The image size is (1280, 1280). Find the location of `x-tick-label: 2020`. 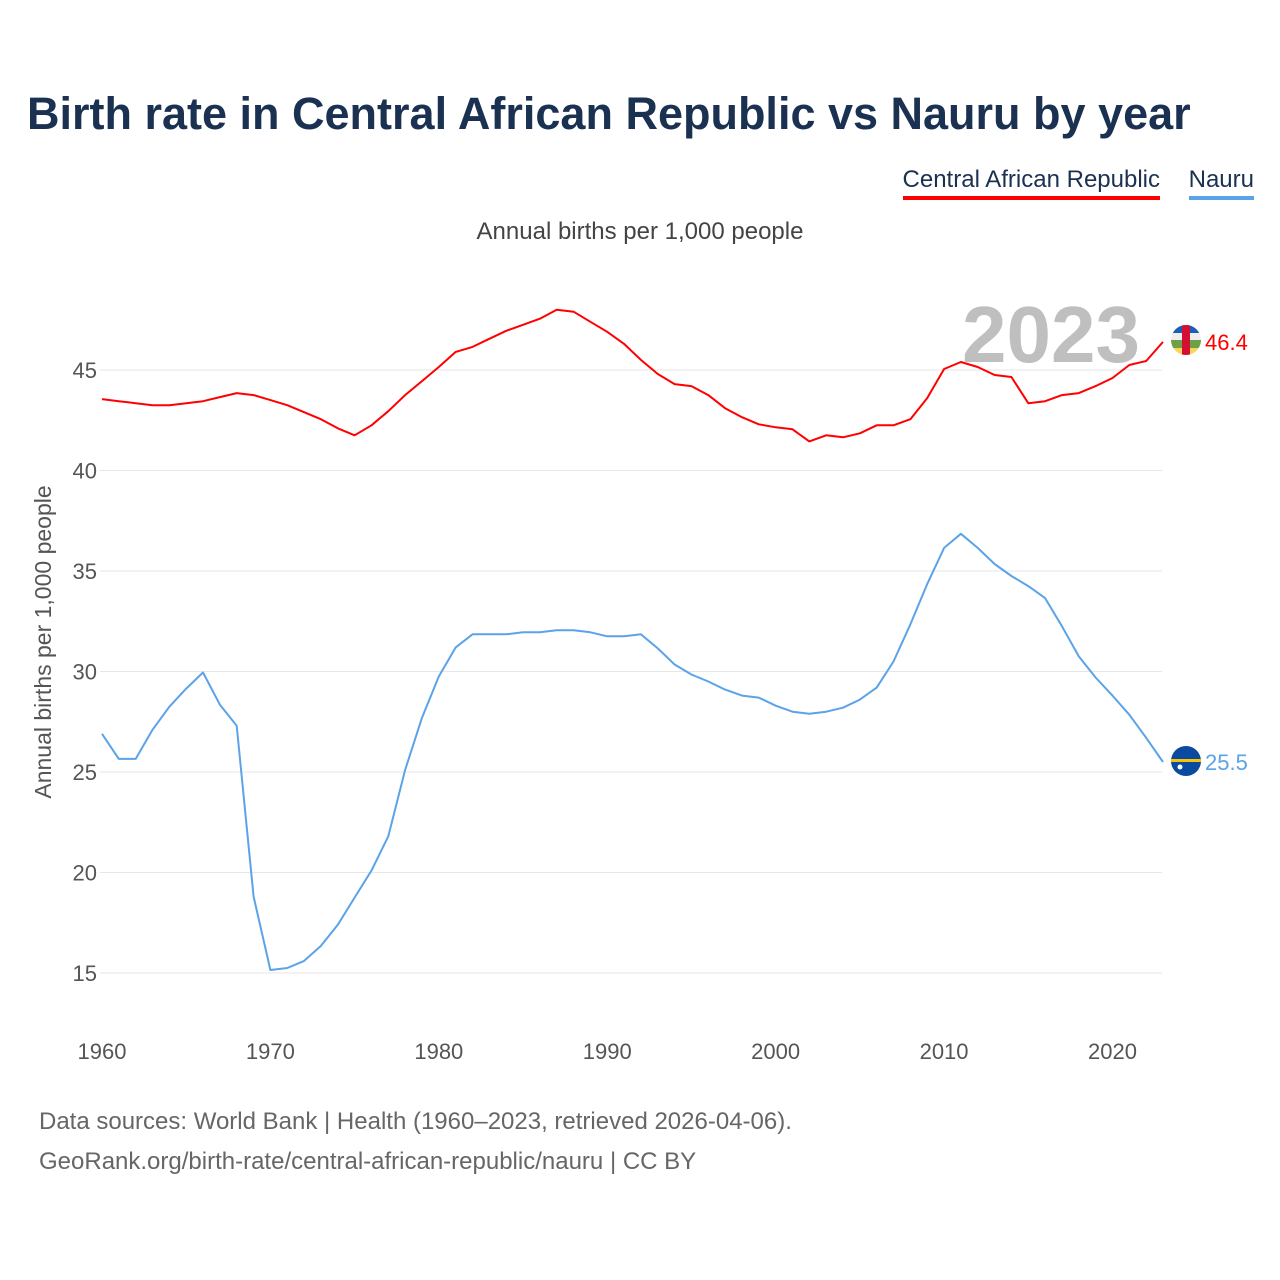

x-tick-label: 2020 is located at coordinates (1112, 1051).